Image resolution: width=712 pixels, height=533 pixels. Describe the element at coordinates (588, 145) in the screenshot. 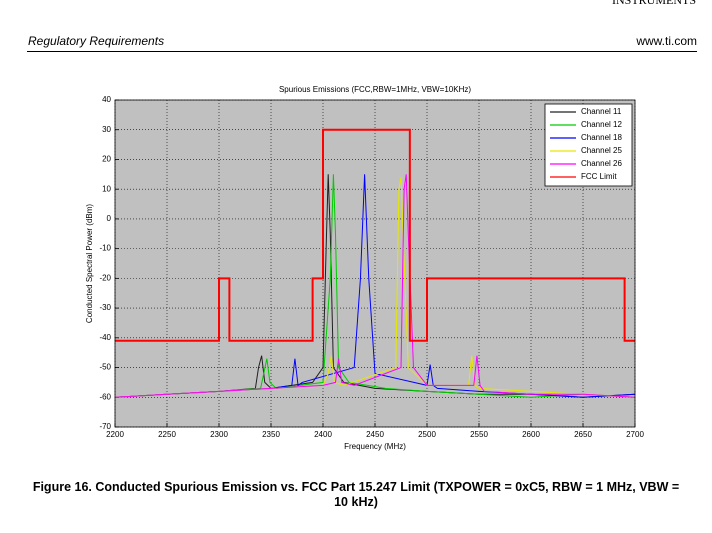

I see `legend-box` at that location.